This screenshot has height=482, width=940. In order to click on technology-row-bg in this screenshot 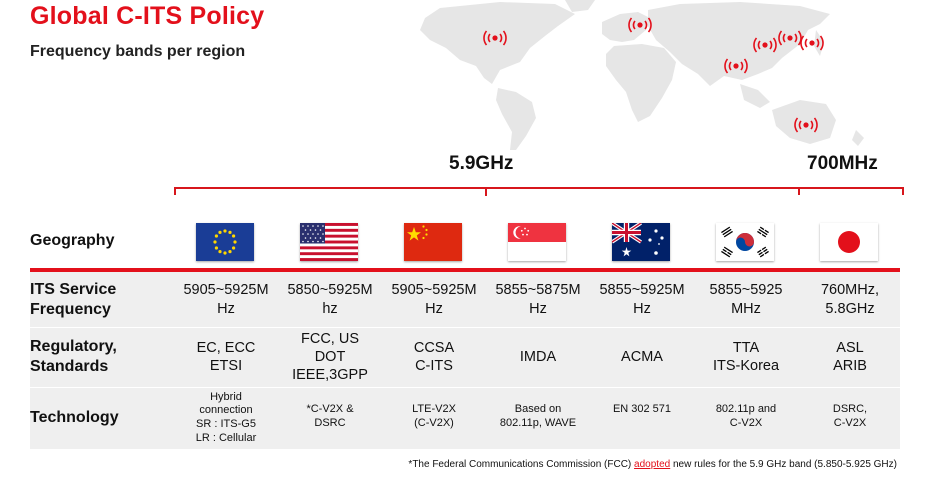, I will do `click(465, 418)`.